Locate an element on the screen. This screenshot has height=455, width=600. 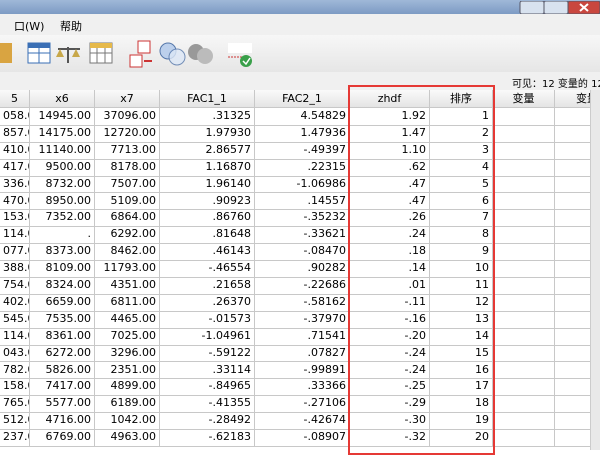
data-cell: 8373.00 is located at coordinates (62, 252).